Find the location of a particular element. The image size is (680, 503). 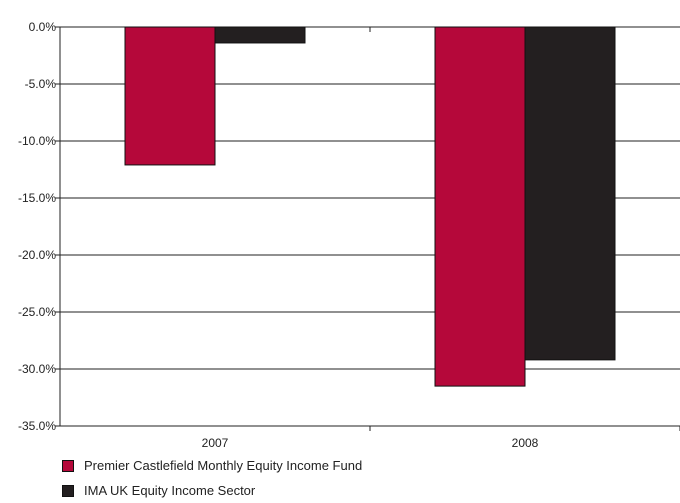

bar-fund-2007 is located at coordinates (170, 96).